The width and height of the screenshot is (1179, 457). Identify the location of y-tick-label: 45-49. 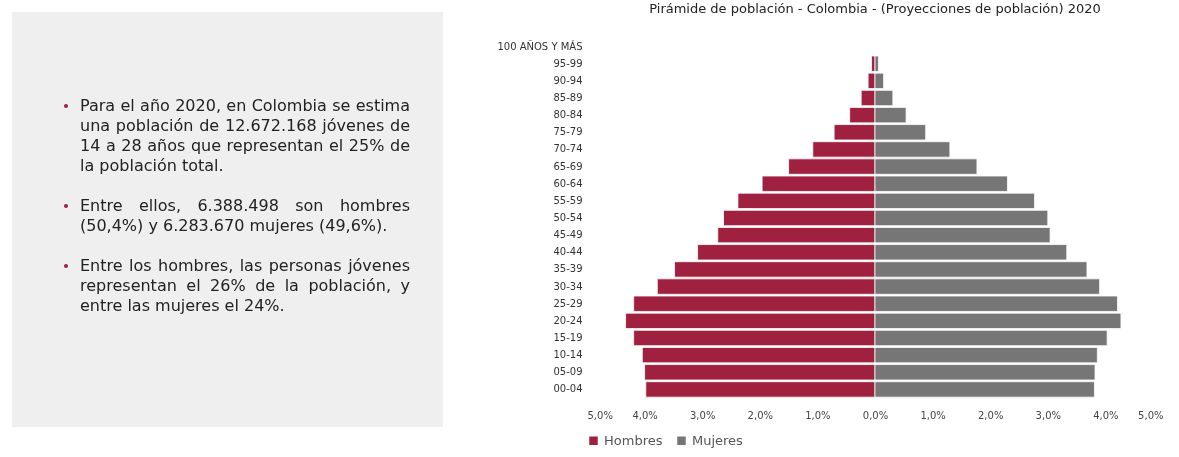
(568, 235).